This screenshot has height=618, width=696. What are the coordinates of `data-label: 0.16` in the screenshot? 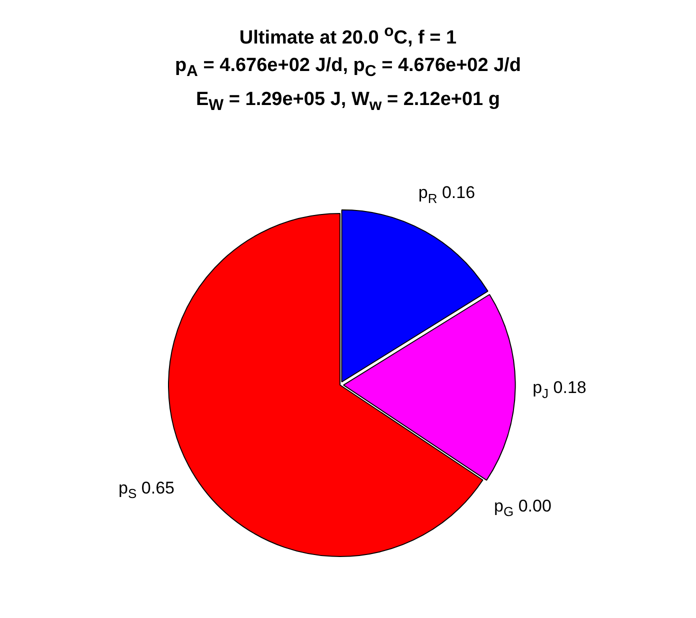 It's located at (456, 192).